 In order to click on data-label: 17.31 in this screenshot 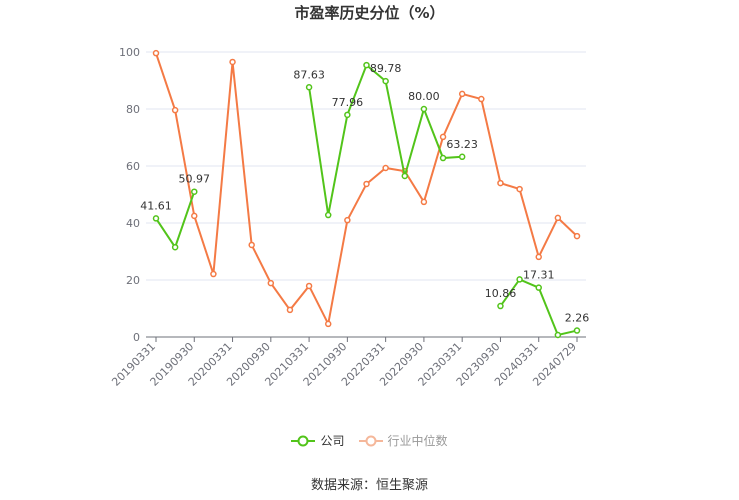, I will do `click(539, 275)`.